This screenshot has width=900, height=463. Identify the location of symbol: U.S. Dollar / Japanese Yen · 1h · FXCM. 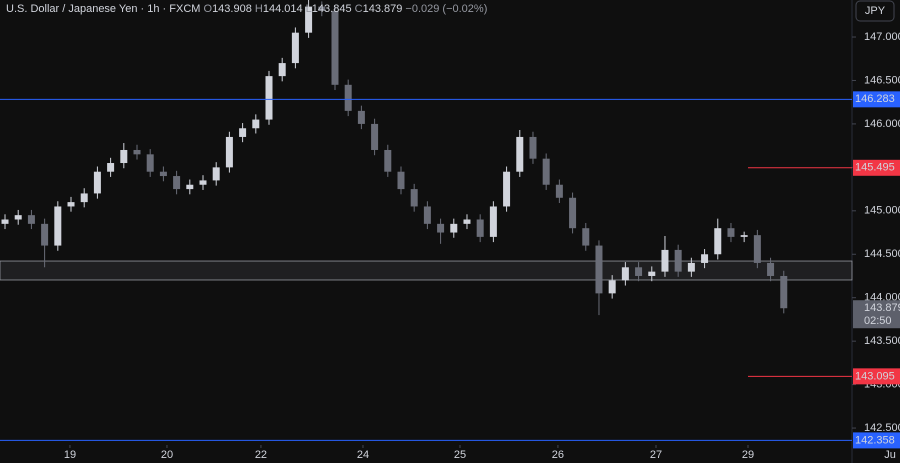
(103, 9).